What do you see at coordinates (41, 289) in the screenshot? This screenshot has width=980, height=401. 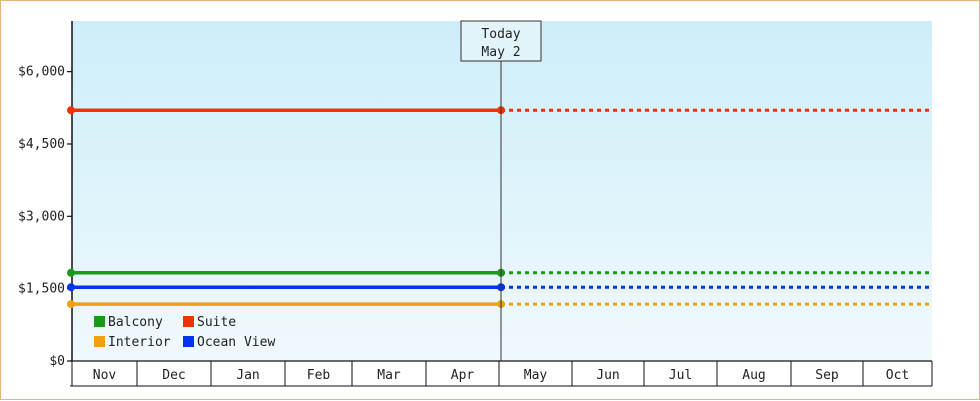 I see `y-tick-label: $1,500` at bounding box center [41, 289].